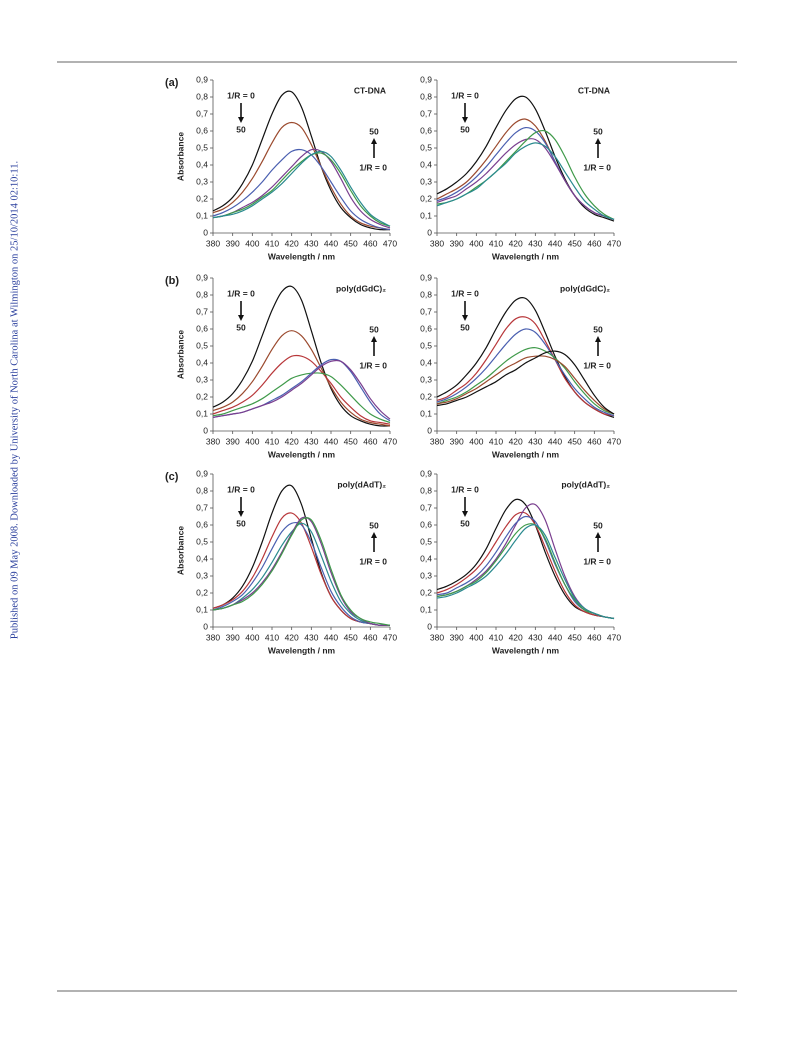  What do you see at coordinates (594, 90) in the screenshot?
I see `sample-name: CT-DNA` at bounding box center [594, 90].